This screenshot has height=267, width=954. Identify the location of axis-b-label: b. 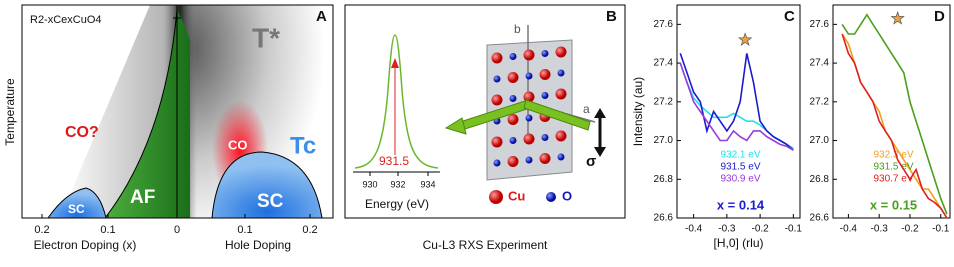
(517, 29).